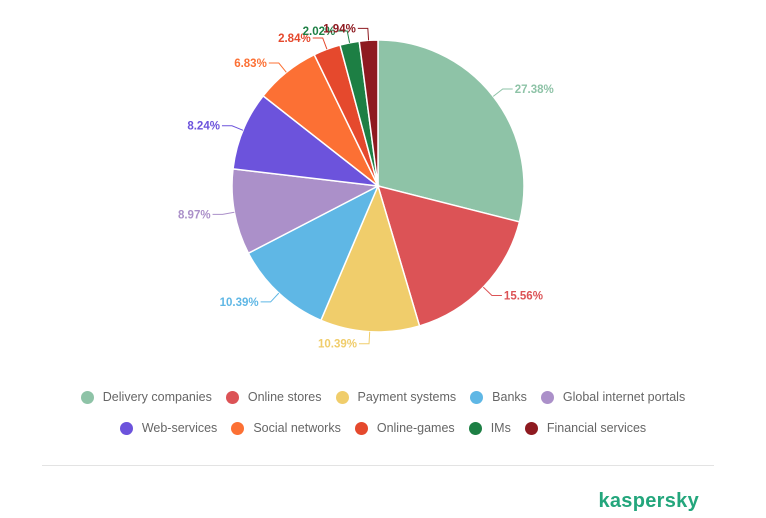 This screenshot has width=766, height=518. I want to click on data-label-global-internet-portals: 8.97%, so click(194, 215).